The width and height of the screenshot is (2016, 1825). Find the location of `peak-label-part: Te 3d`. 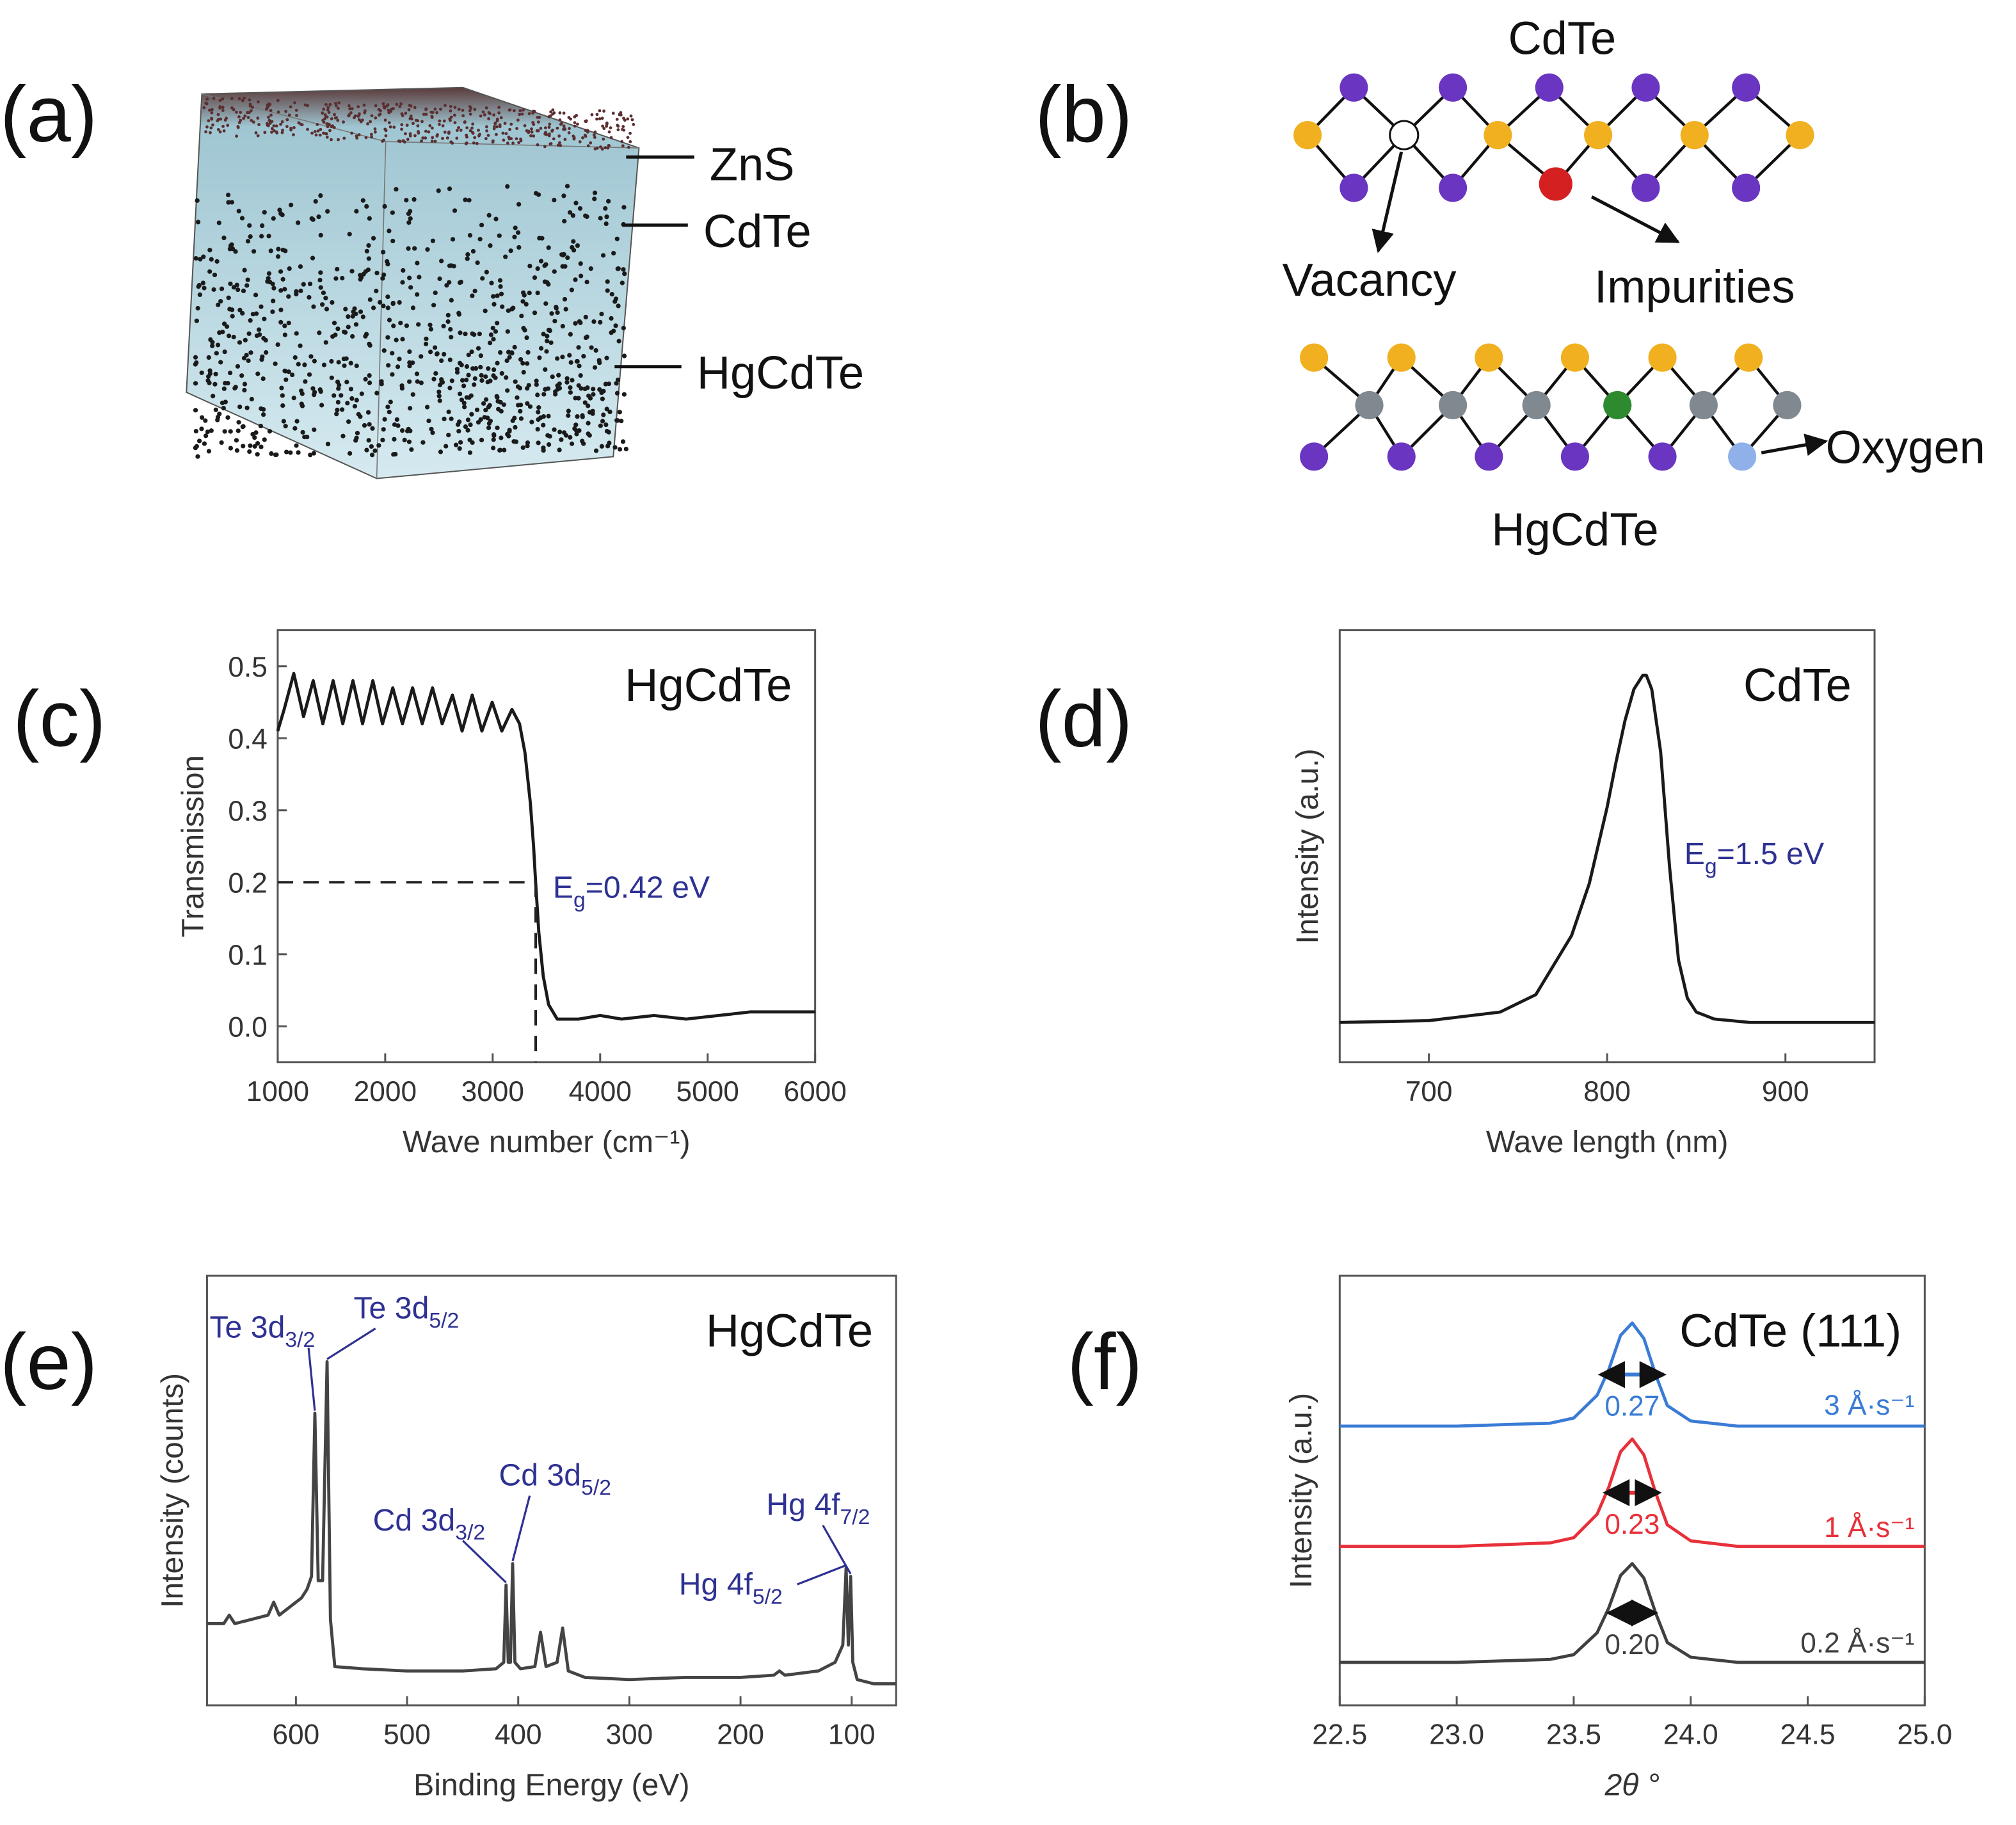

peak-label-part: Te 3d is located at coordinates (247, 1327).